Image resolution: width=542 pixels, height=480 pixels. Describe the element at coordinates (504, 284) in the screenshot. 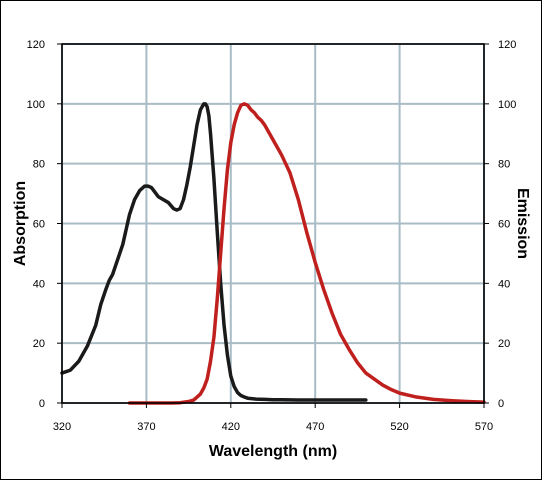

I see `y-tick-label-right: 40` at that location.